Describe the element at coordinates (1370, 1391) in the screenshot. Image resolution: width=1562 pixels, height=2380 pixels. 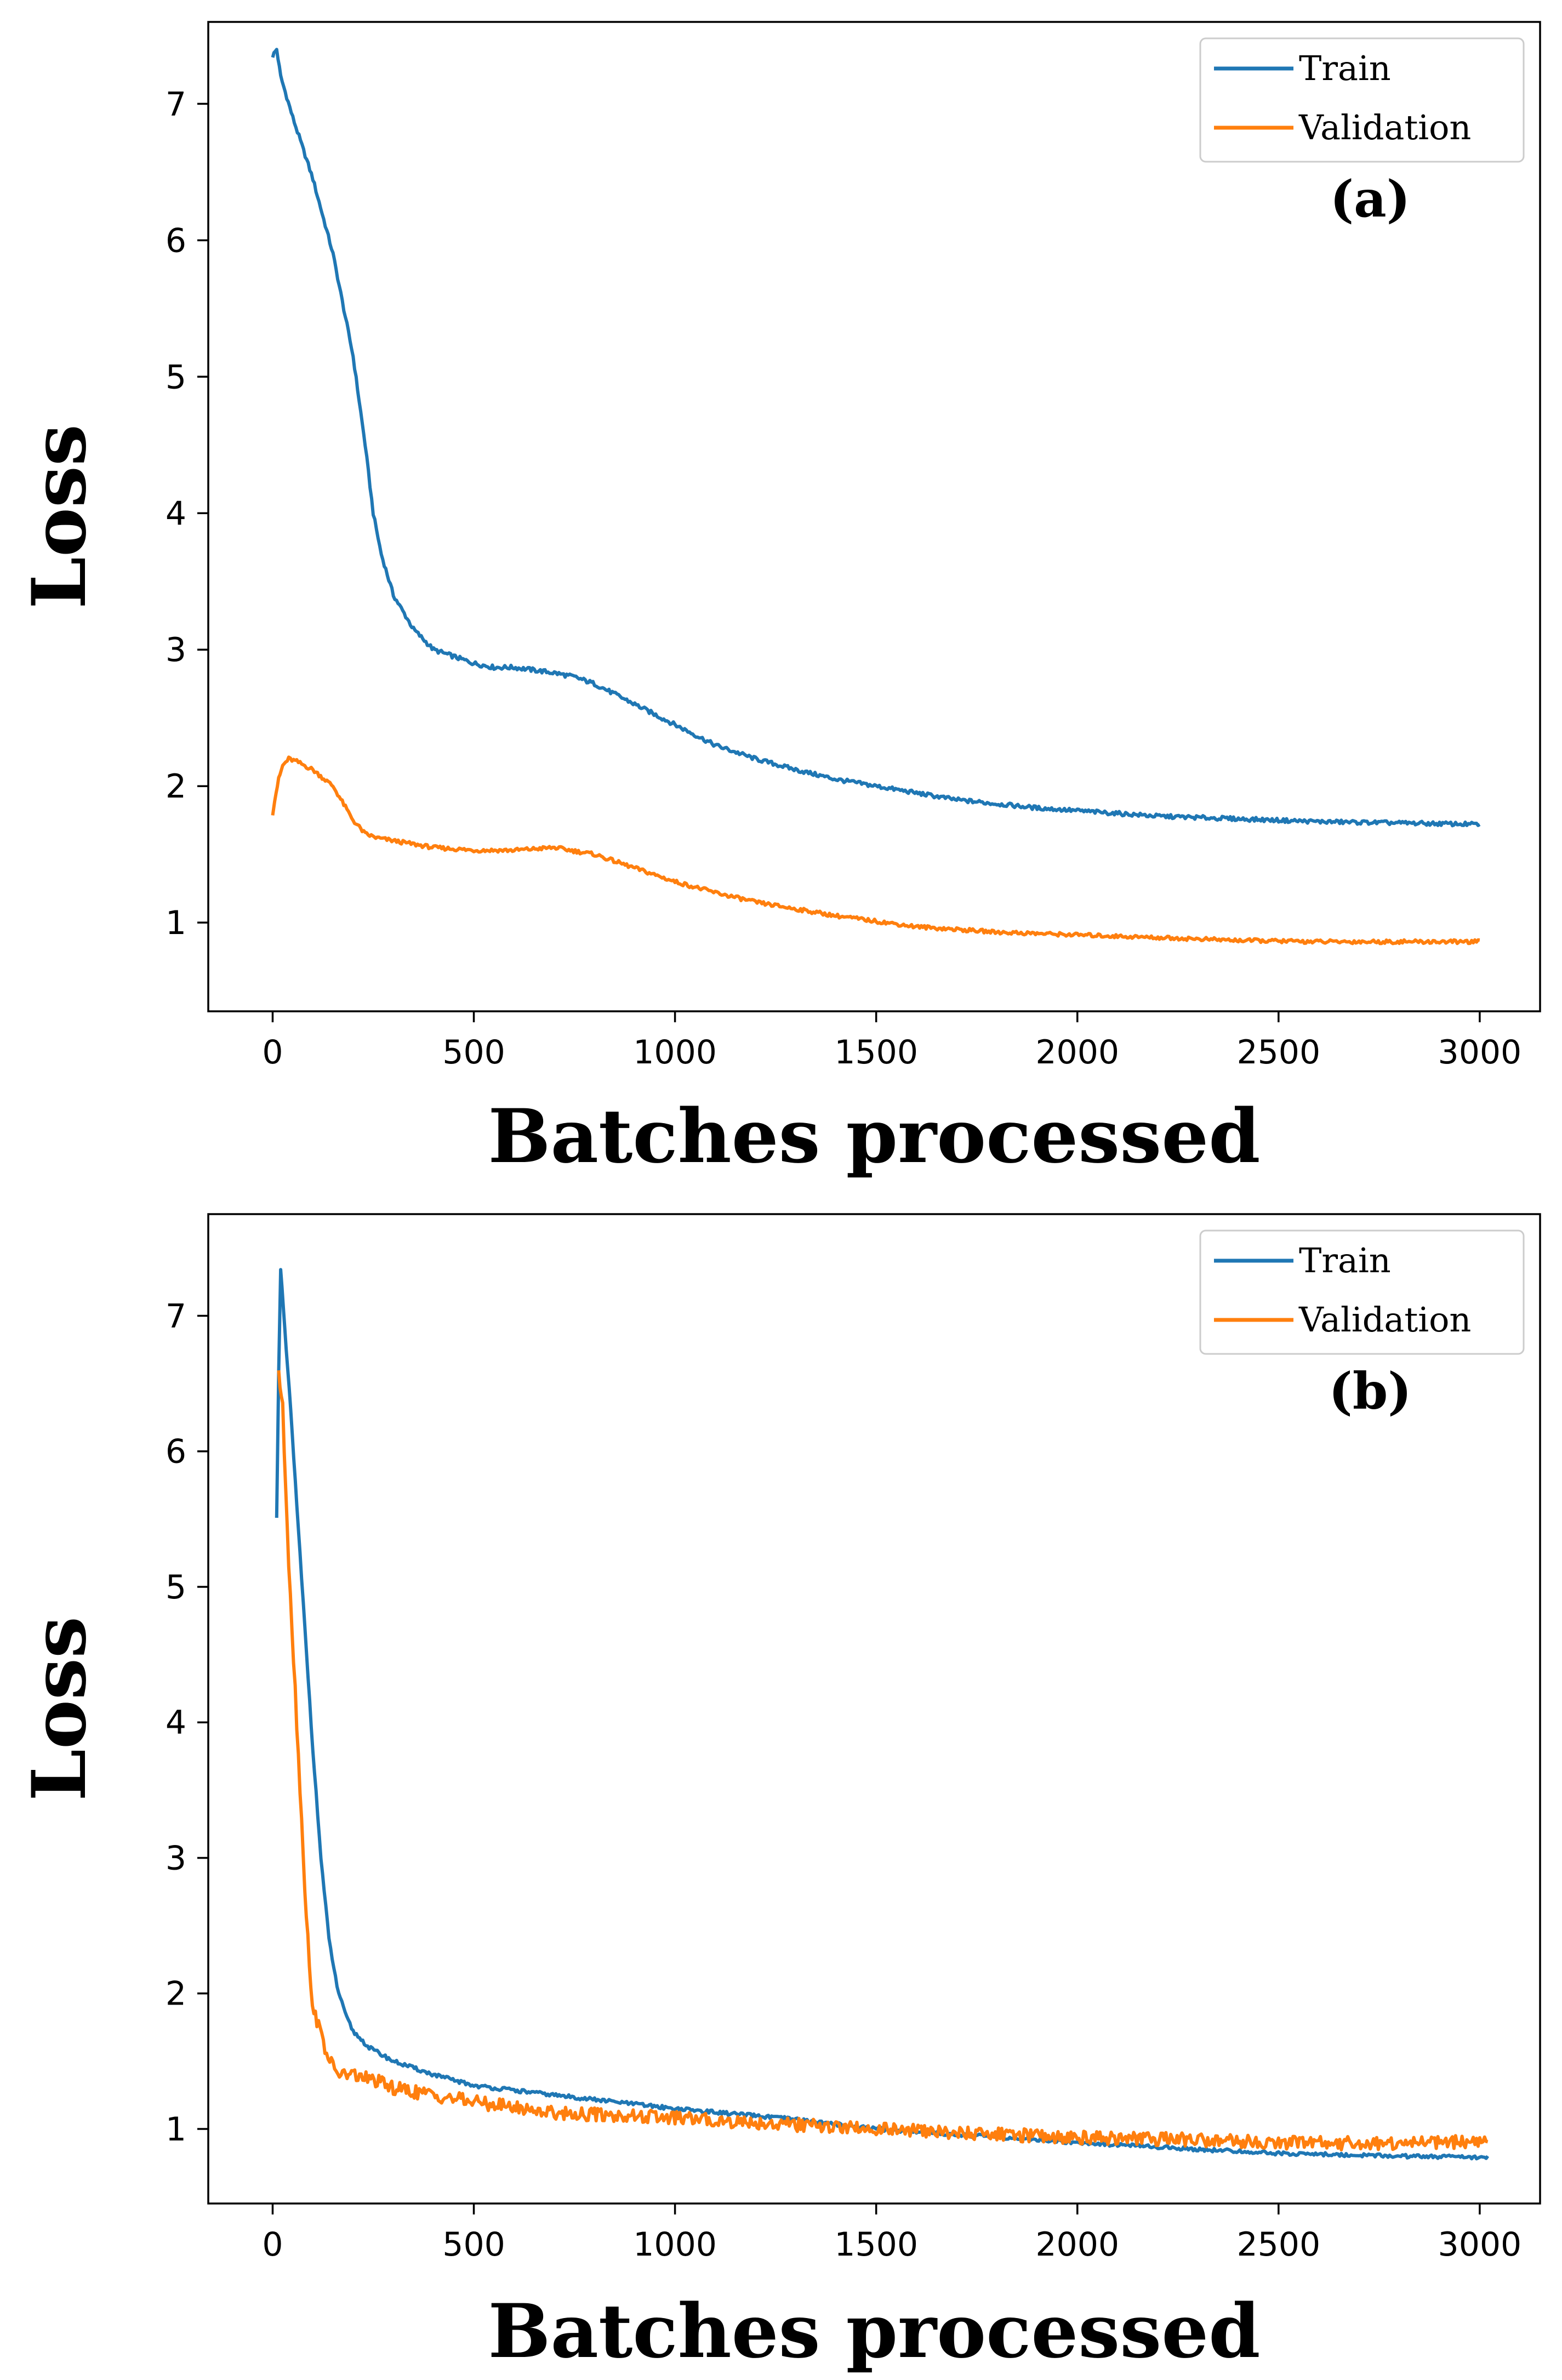
I see `panel-label: (b)` at that location.